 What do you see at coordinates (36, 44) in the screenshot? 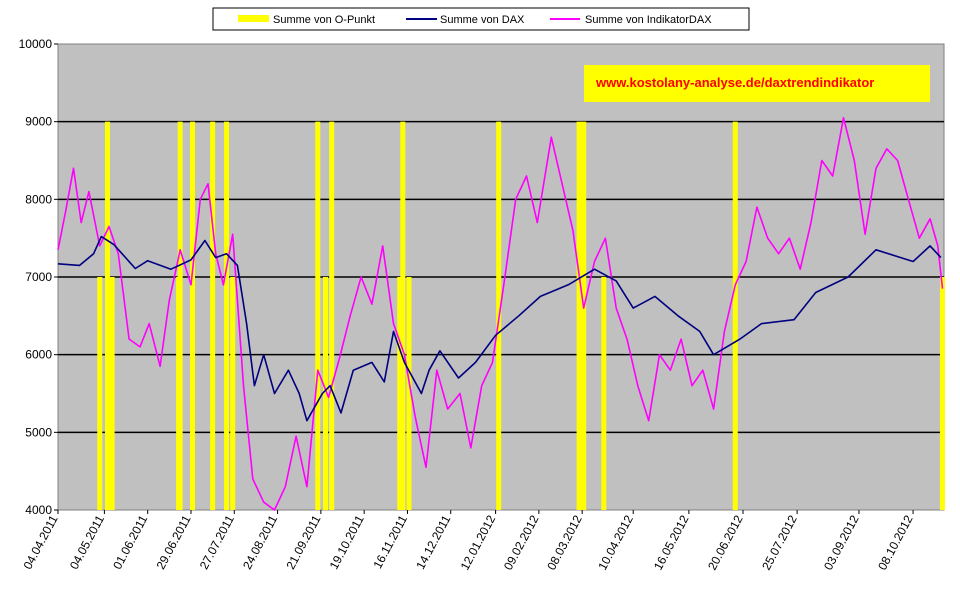
I see `y-tick-label: 10000` at bounding box center [36, 44].